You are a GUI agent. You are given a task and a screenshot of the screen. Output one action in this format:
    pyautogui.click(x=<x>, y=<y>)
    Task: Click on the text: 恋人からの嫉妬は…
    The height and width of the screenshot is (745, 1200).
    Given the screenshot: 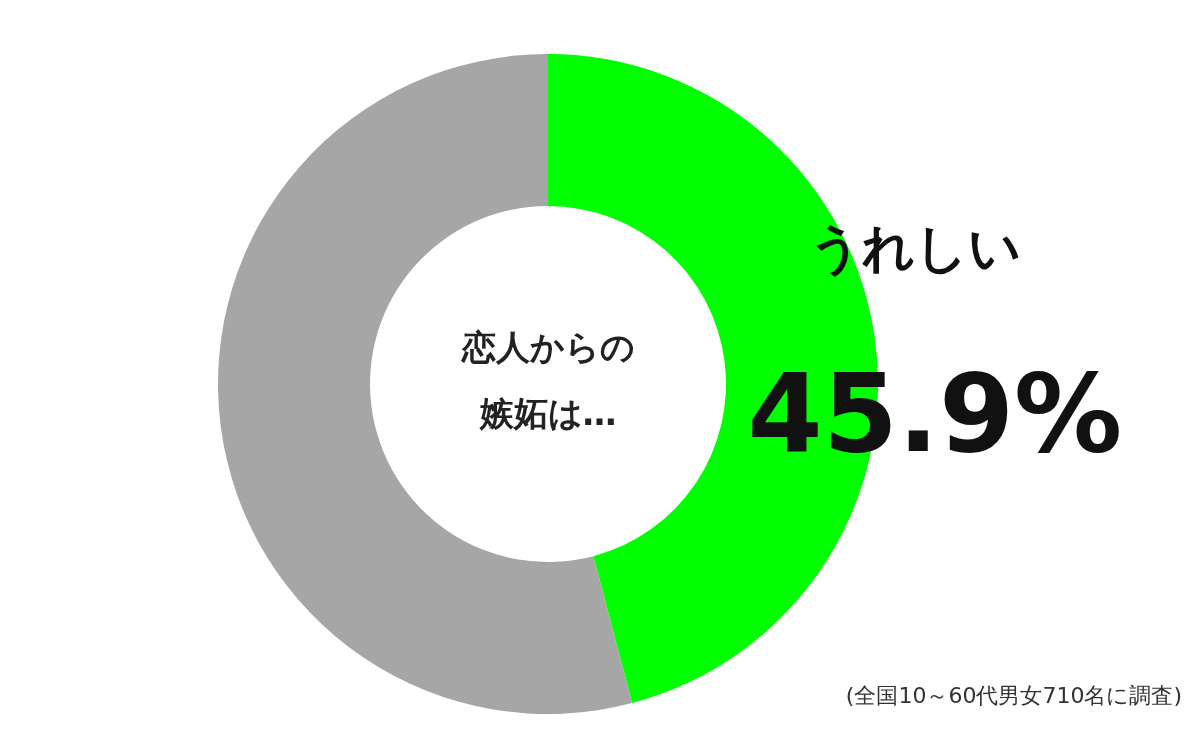 What is the action you would take?
    pyautogui.click(x=548, y=380)
    